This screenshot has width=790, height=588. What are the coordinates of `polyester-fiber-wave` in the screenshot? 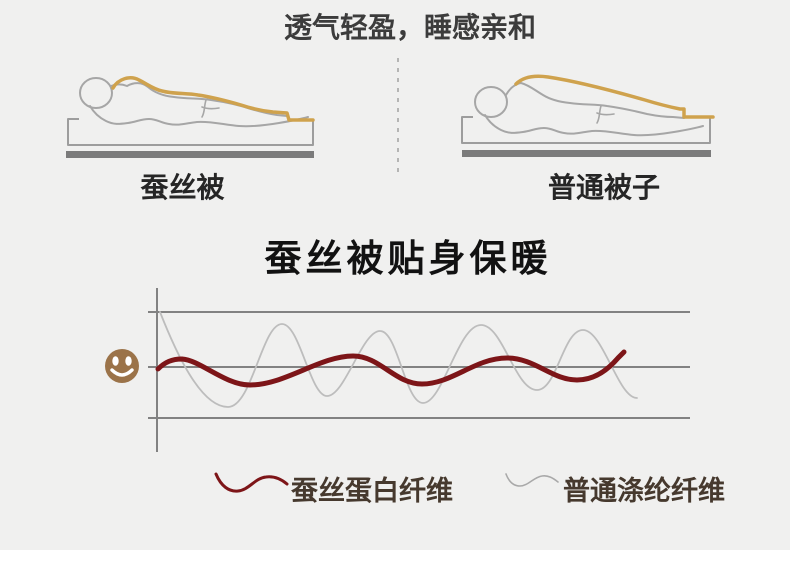 It's located at (398, 359).